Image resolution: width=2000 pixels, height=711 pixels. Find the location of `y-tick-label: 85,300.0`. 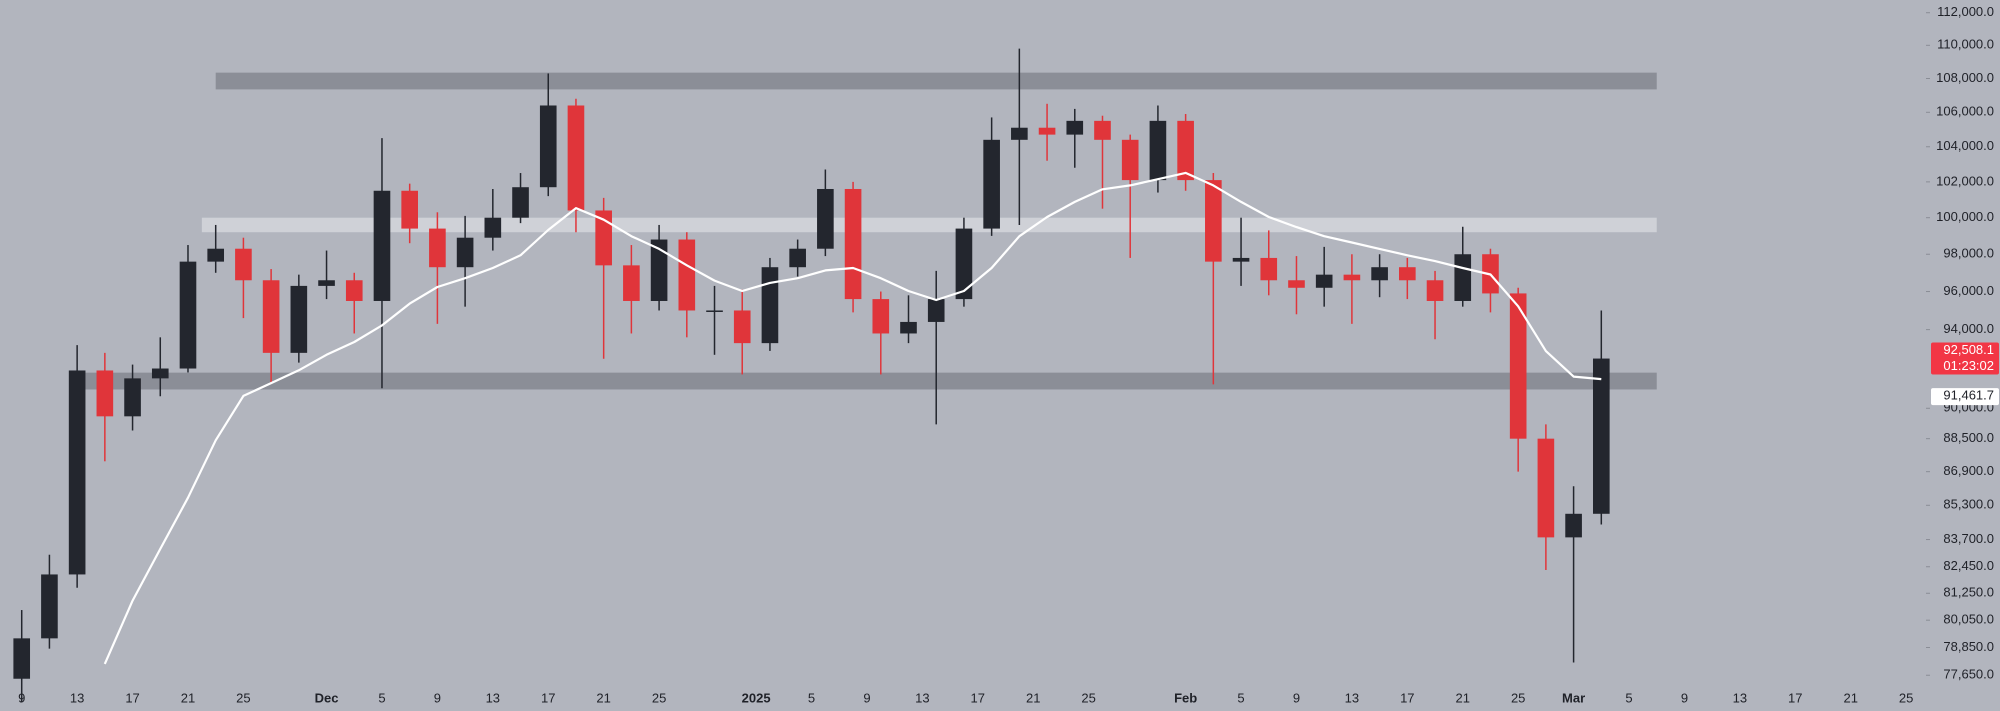

y-tick-label: 85,300.0 is located at coordinates (1968, 504).